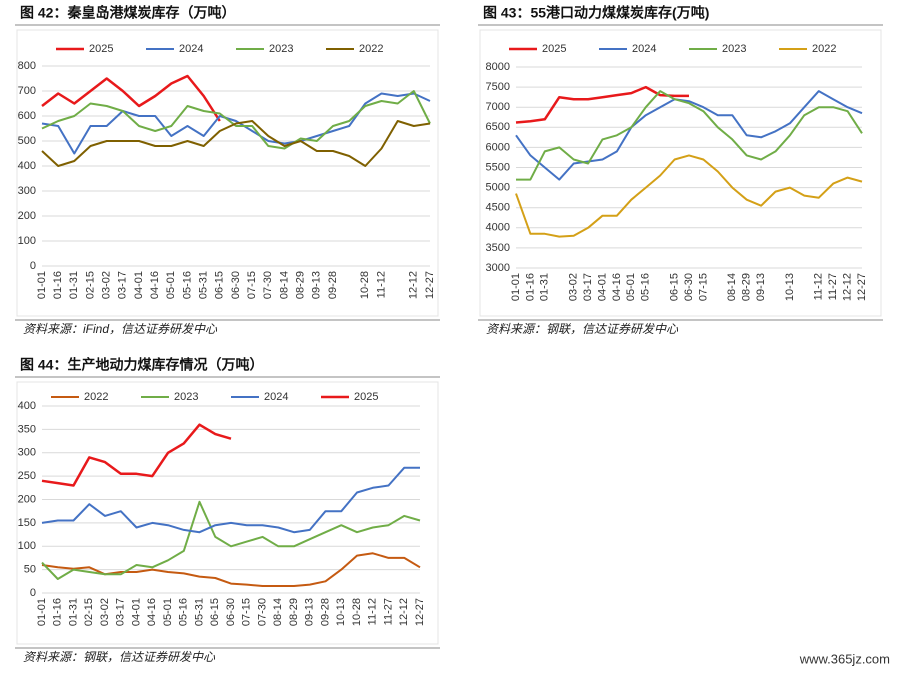 The height and width of the screenshot is (675, 897). What do you see at coordinates (596, 13) in the screenshot?
I see `chart-title: 图 43：55港口动力煤煤炭库存(万吨)` at bounding box center [596, 13].